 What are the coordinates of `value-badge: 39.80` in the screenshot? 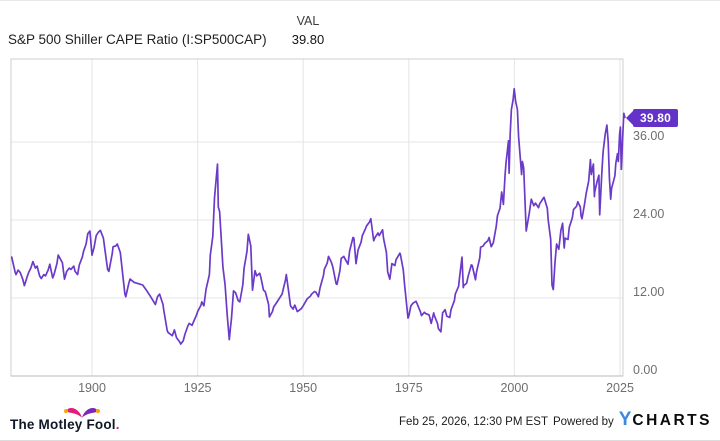 It's located at (652, 118).